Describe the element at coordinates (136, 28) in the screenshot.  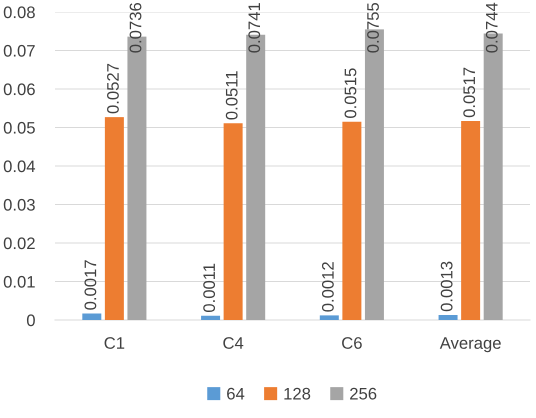
I see `data-label: 0.0736` at that location.